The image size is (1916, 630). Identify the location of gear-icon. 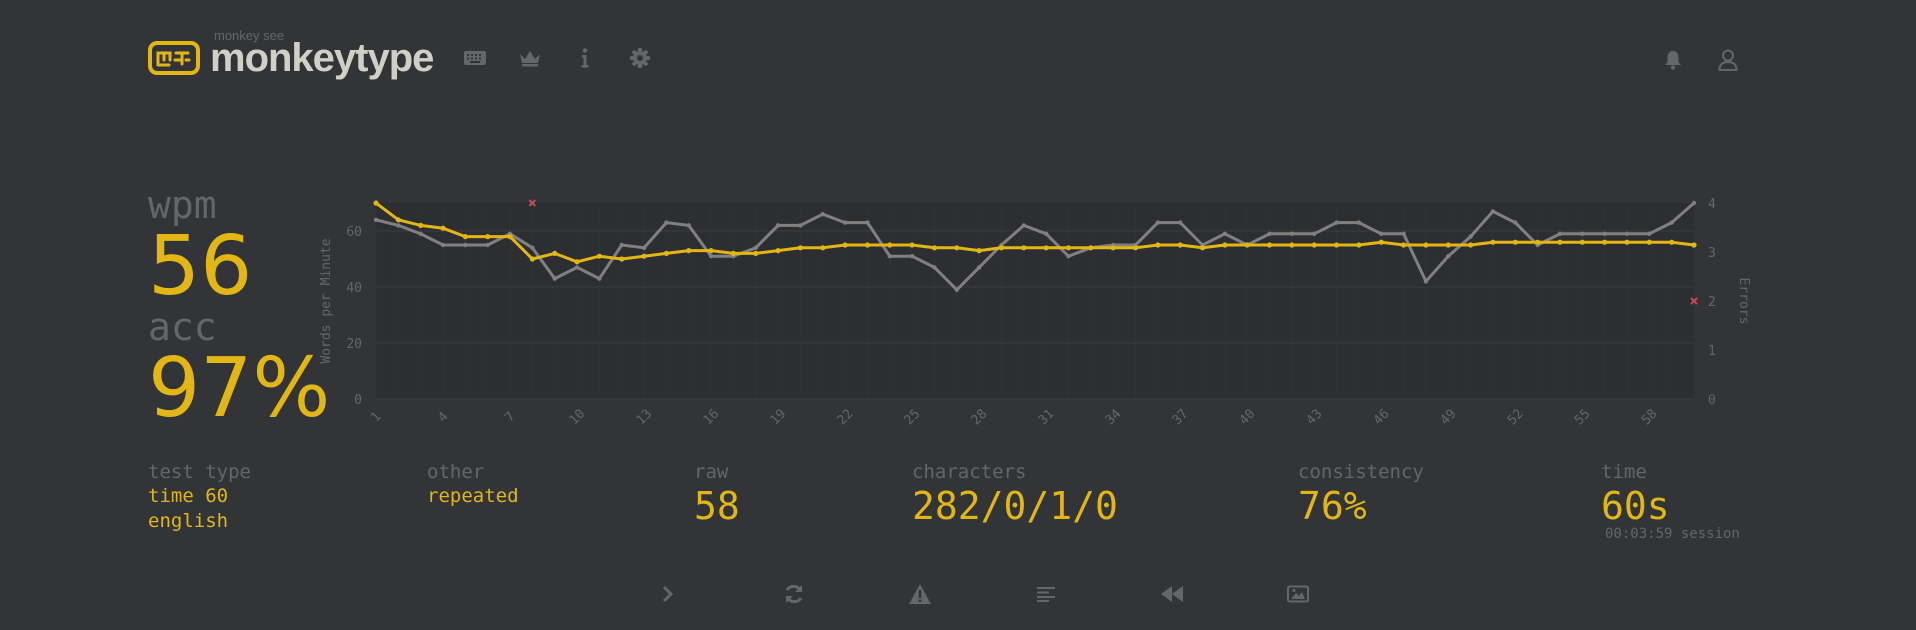
(639, 58).